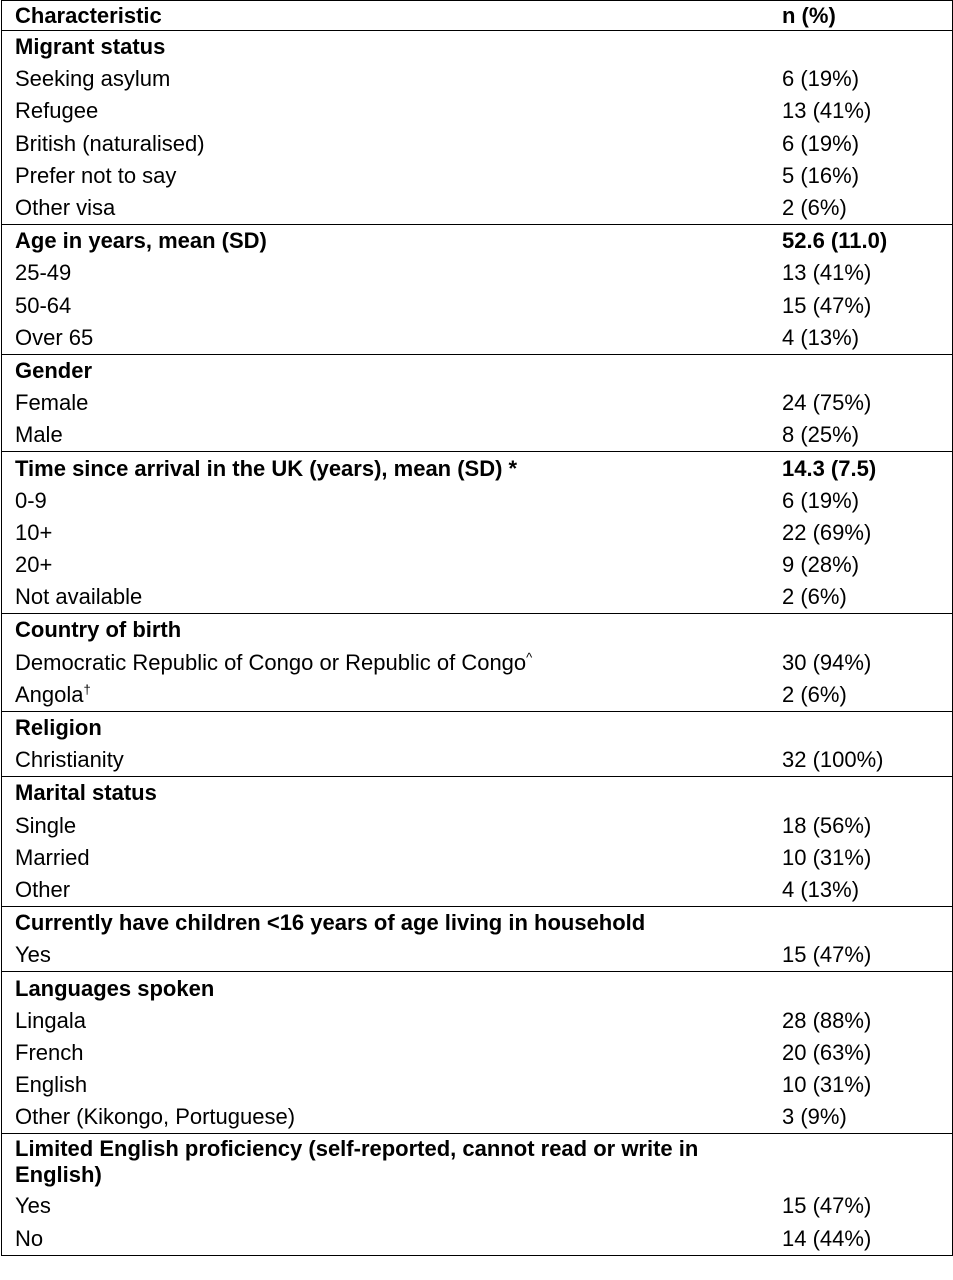 This screenshot has height=1280, width=953. Describe the element at coordinates (392, 565) in the screenshot. I see `row-label-cell: 20+` at that location.